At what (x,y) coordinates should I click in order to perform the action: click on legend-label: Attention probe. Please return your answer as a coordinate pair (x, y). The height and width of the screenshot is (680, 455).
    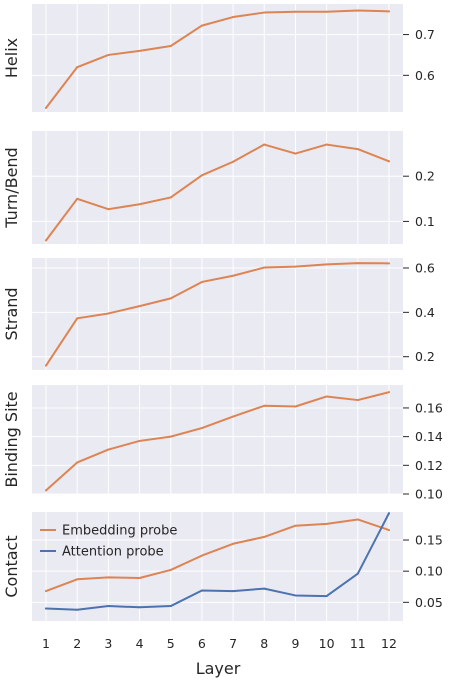
    Looking at the image, I should click on (113, 552).